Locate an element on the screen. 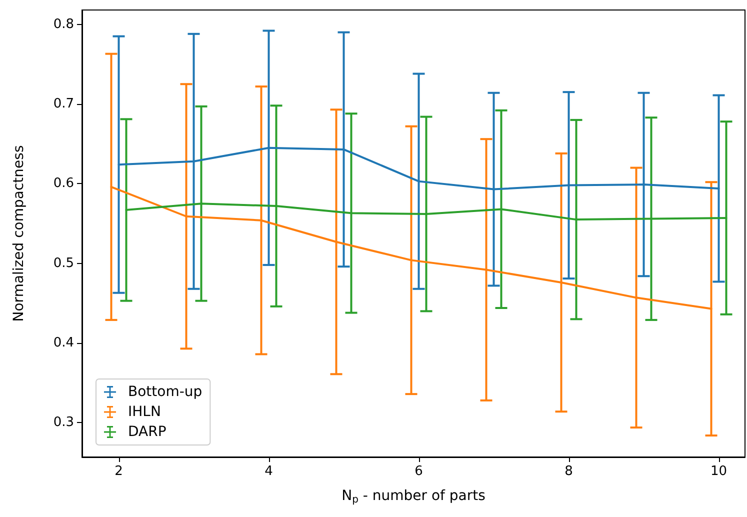 The width and height of the screenshot is (747, 517). y-axis-title: Normalized compactness is located at coordinates (19, 233).